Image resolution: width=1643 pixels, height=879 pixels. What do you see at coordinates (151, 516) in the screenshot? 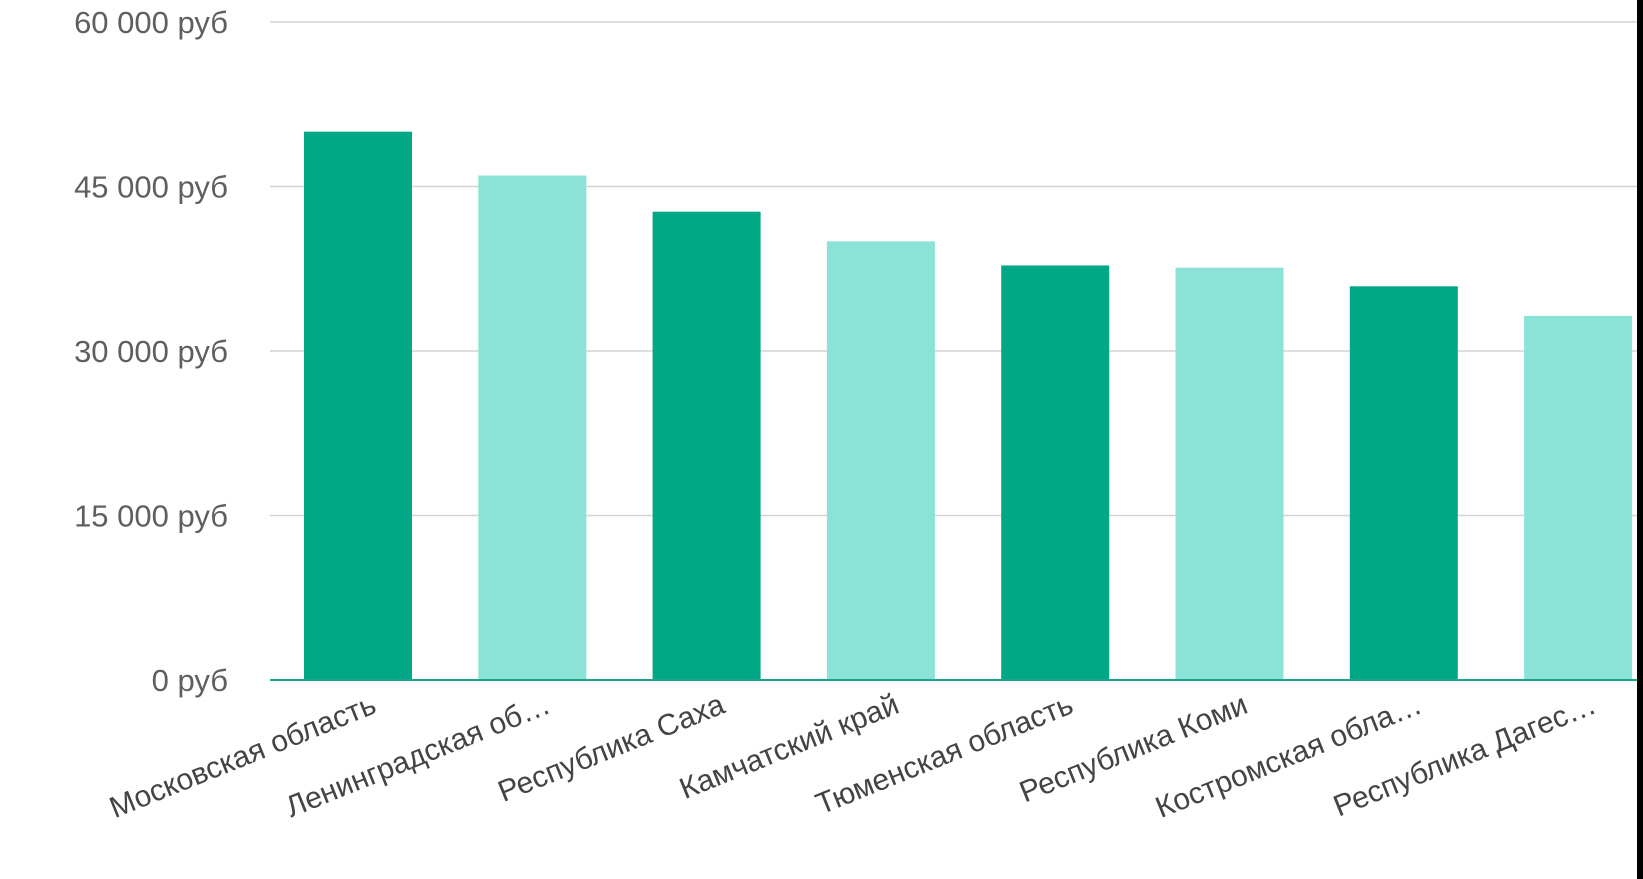
I see `y-tick-label: 15 000 руб` at bounding box center [151, 516].